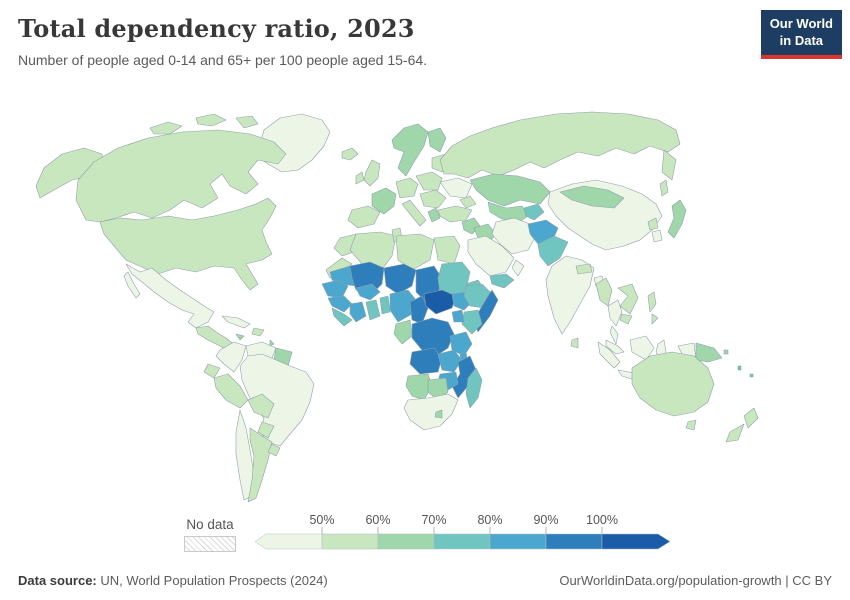 The image size is (850, 600). I want to click on country-argentina, so click(260, 465).